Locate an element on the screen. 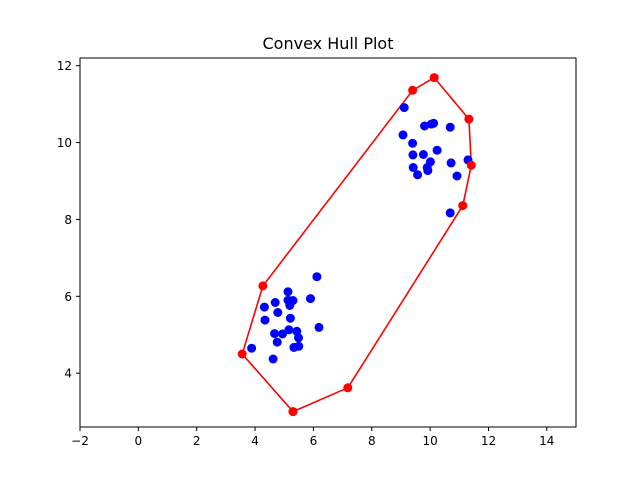 The width and height of the screenshot is (640, 480). chart-title: Convex Hull Plot is located at coordinates (328, 43).